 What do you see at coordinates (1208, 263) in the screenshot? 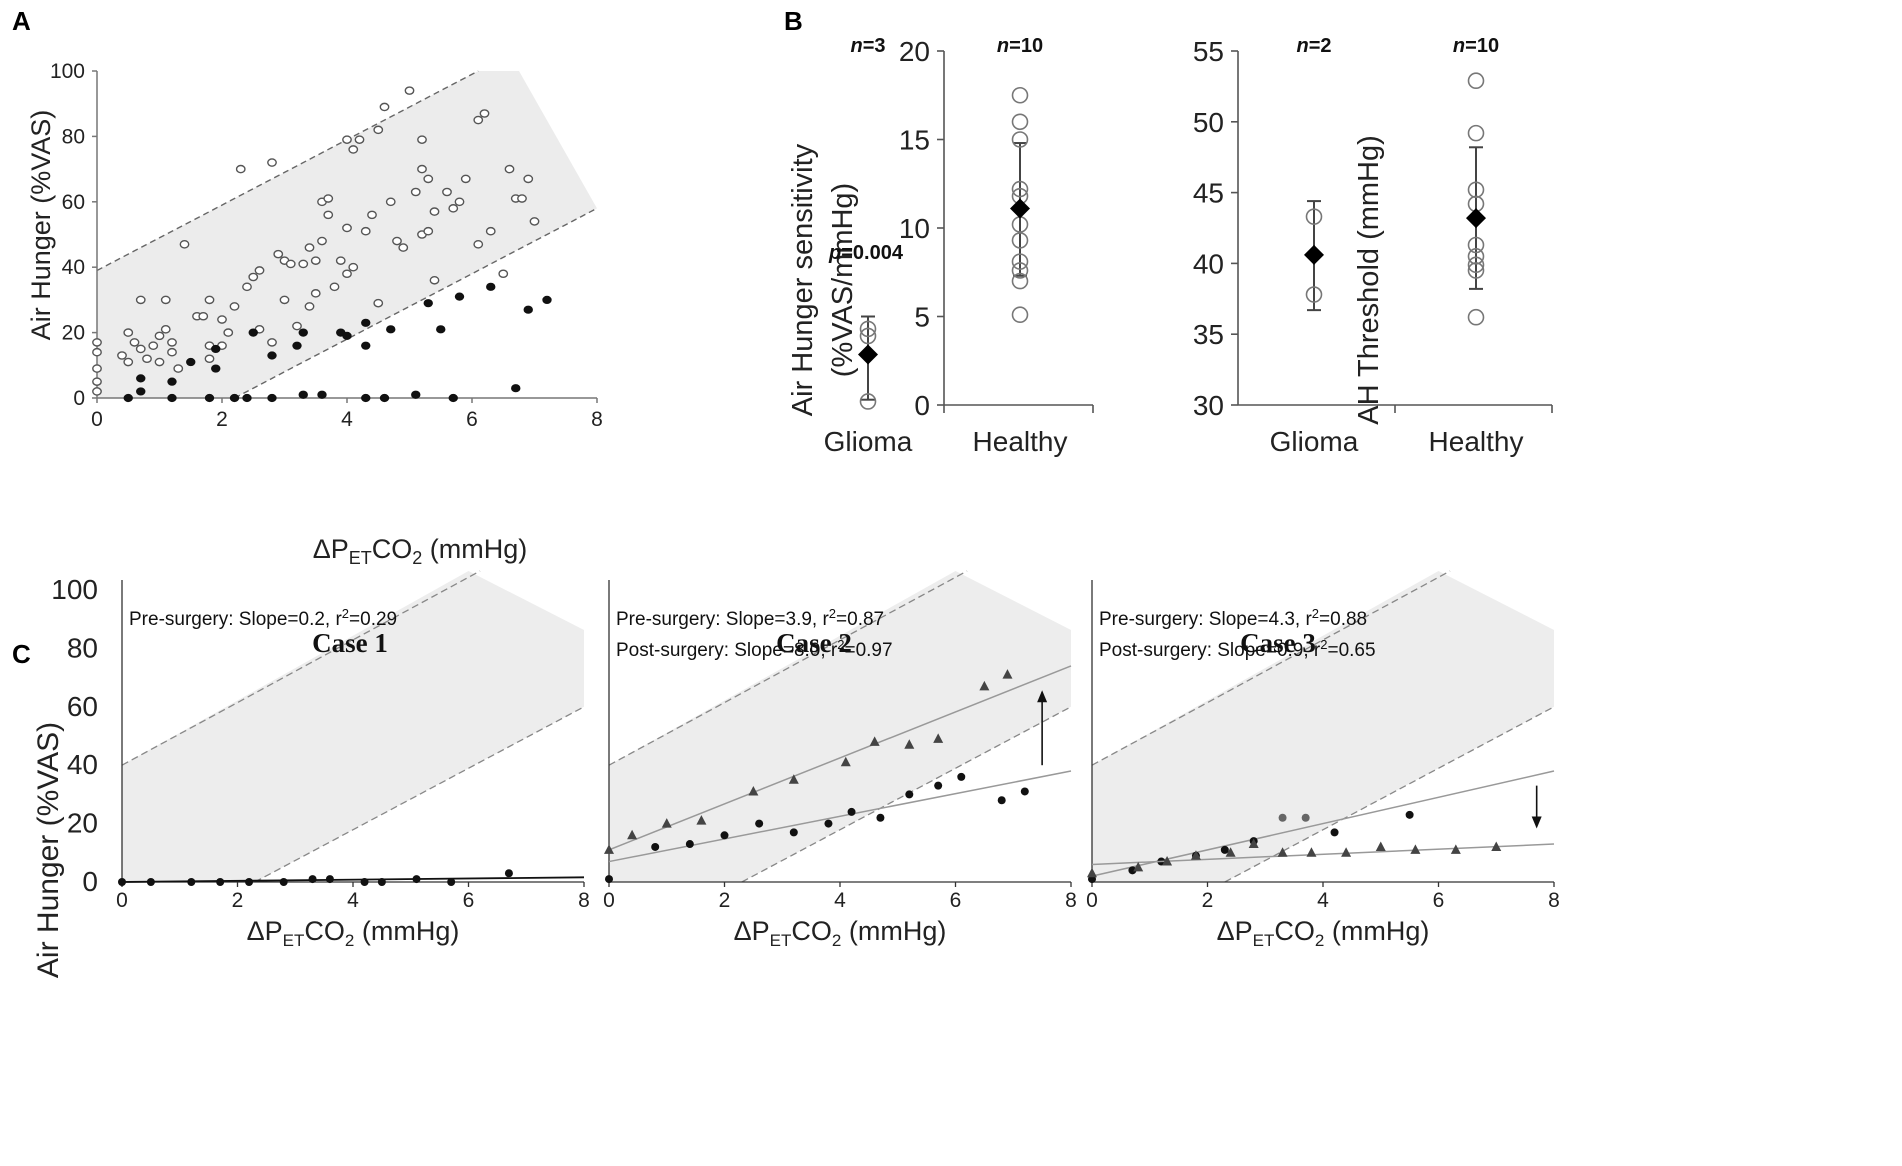
I see `y-tick-label: 40` at bounding box center [1208, 263].